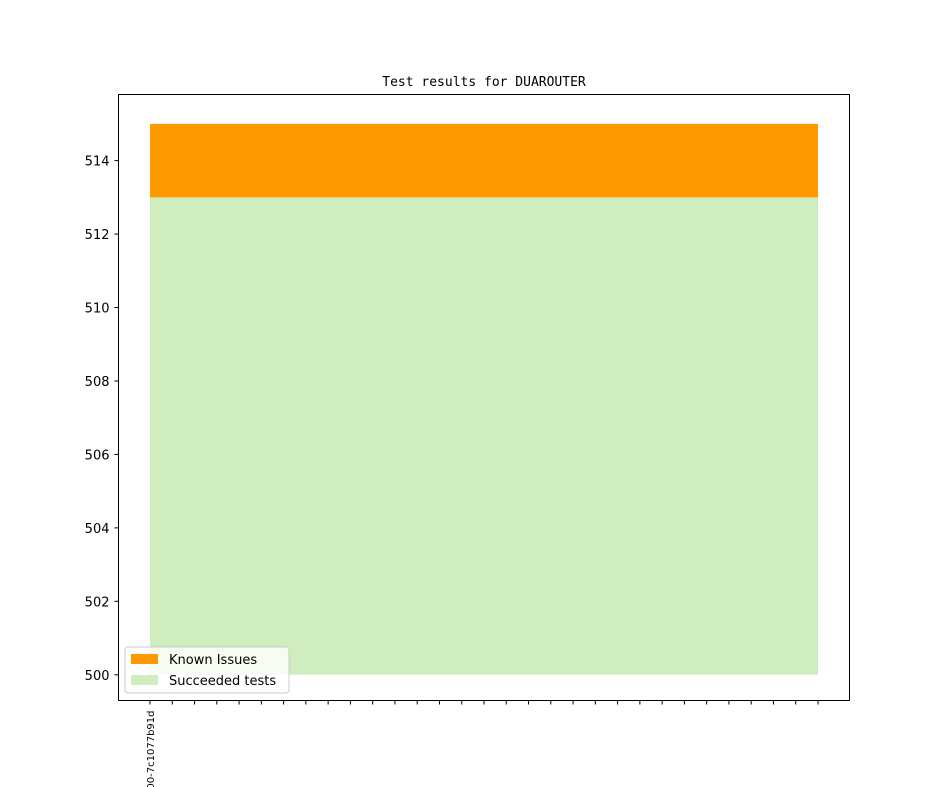 The height and width of the screenshot is (787, 944). I want to click on legend-label-known-issues: Known Issues, so click(213, 660).